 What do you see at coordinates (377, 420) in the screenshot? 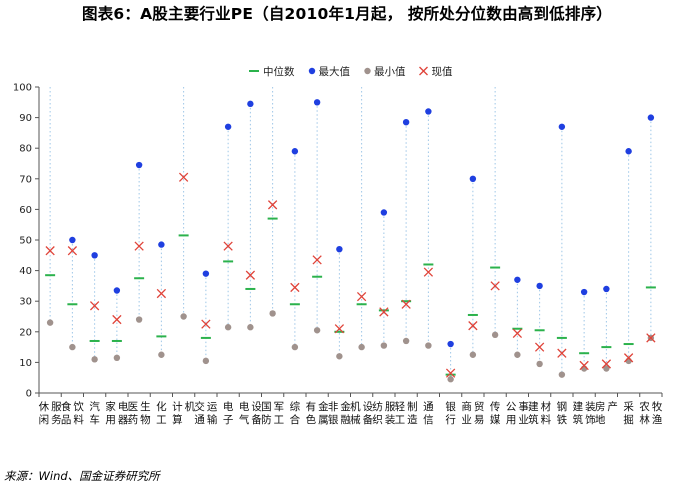
I see `x-category-char: 织` at bounding box center [377, 420].